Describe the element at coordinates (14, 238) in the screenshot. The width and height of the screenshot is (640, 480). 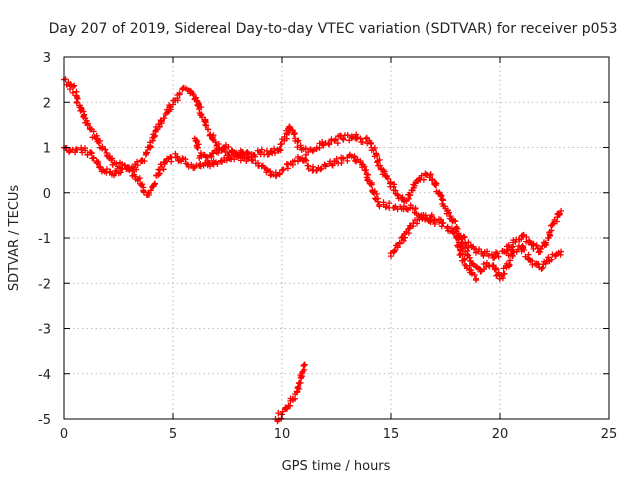
I see `y-axis-label: SDTVAR / TECUs` at that location.